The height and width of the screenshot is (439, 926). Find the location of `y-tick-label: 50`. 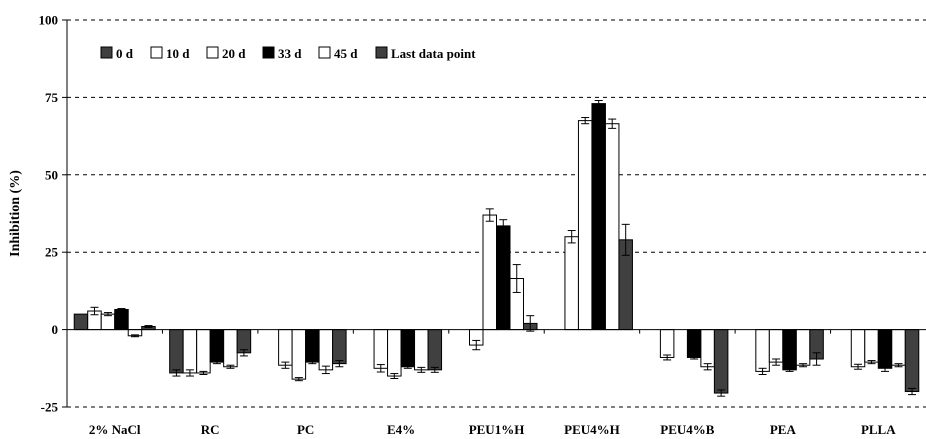

y-tick-label: 50 is located at coordinates (51, 174).